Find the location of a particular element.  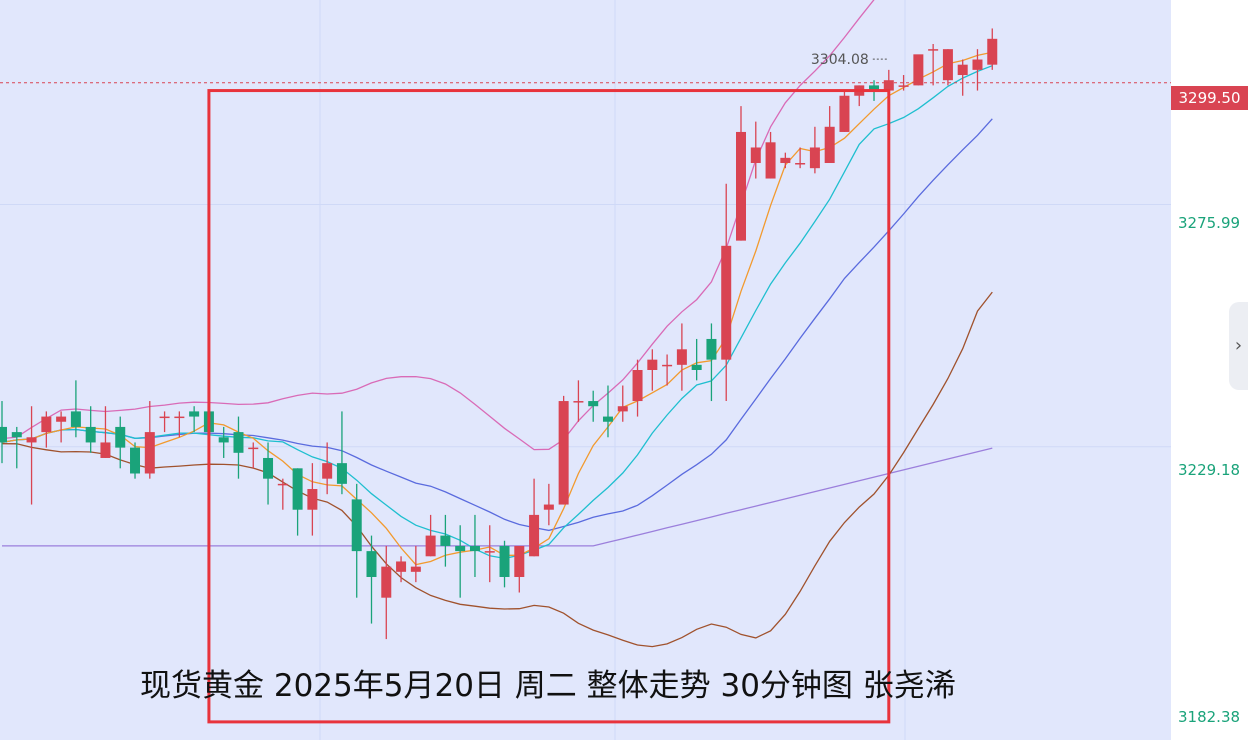

axis-label-3229: 3229.18 is located at coordinates (1209, 470).